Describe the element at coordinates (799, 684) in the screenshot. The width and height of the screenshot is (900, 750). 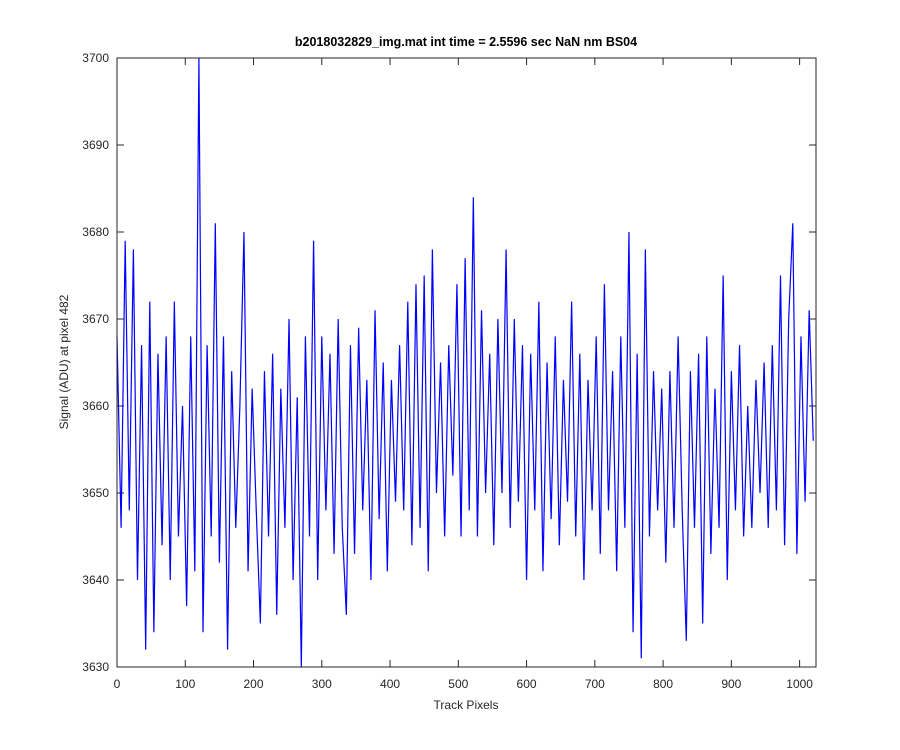
I see `x-tick-label: 1000` at that location.